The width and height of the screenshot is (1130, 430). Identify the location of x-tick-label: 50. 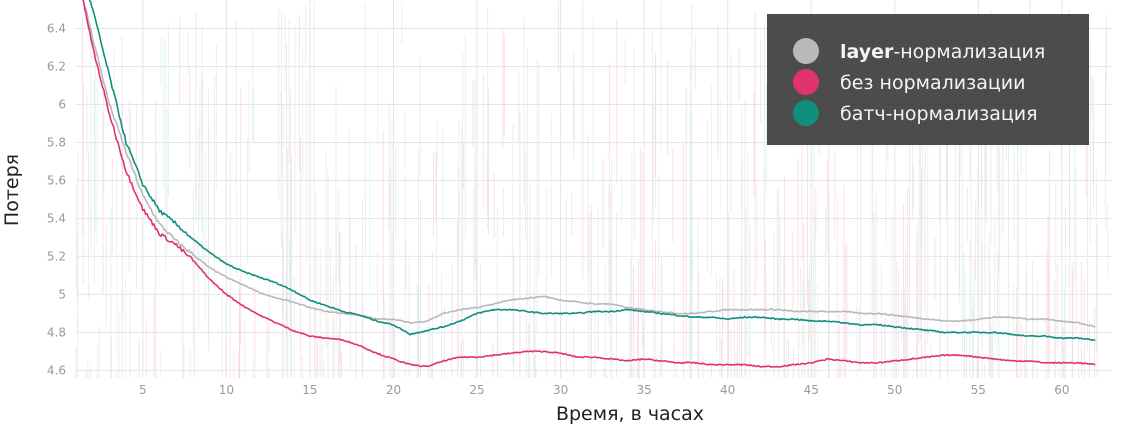
(894, 390).